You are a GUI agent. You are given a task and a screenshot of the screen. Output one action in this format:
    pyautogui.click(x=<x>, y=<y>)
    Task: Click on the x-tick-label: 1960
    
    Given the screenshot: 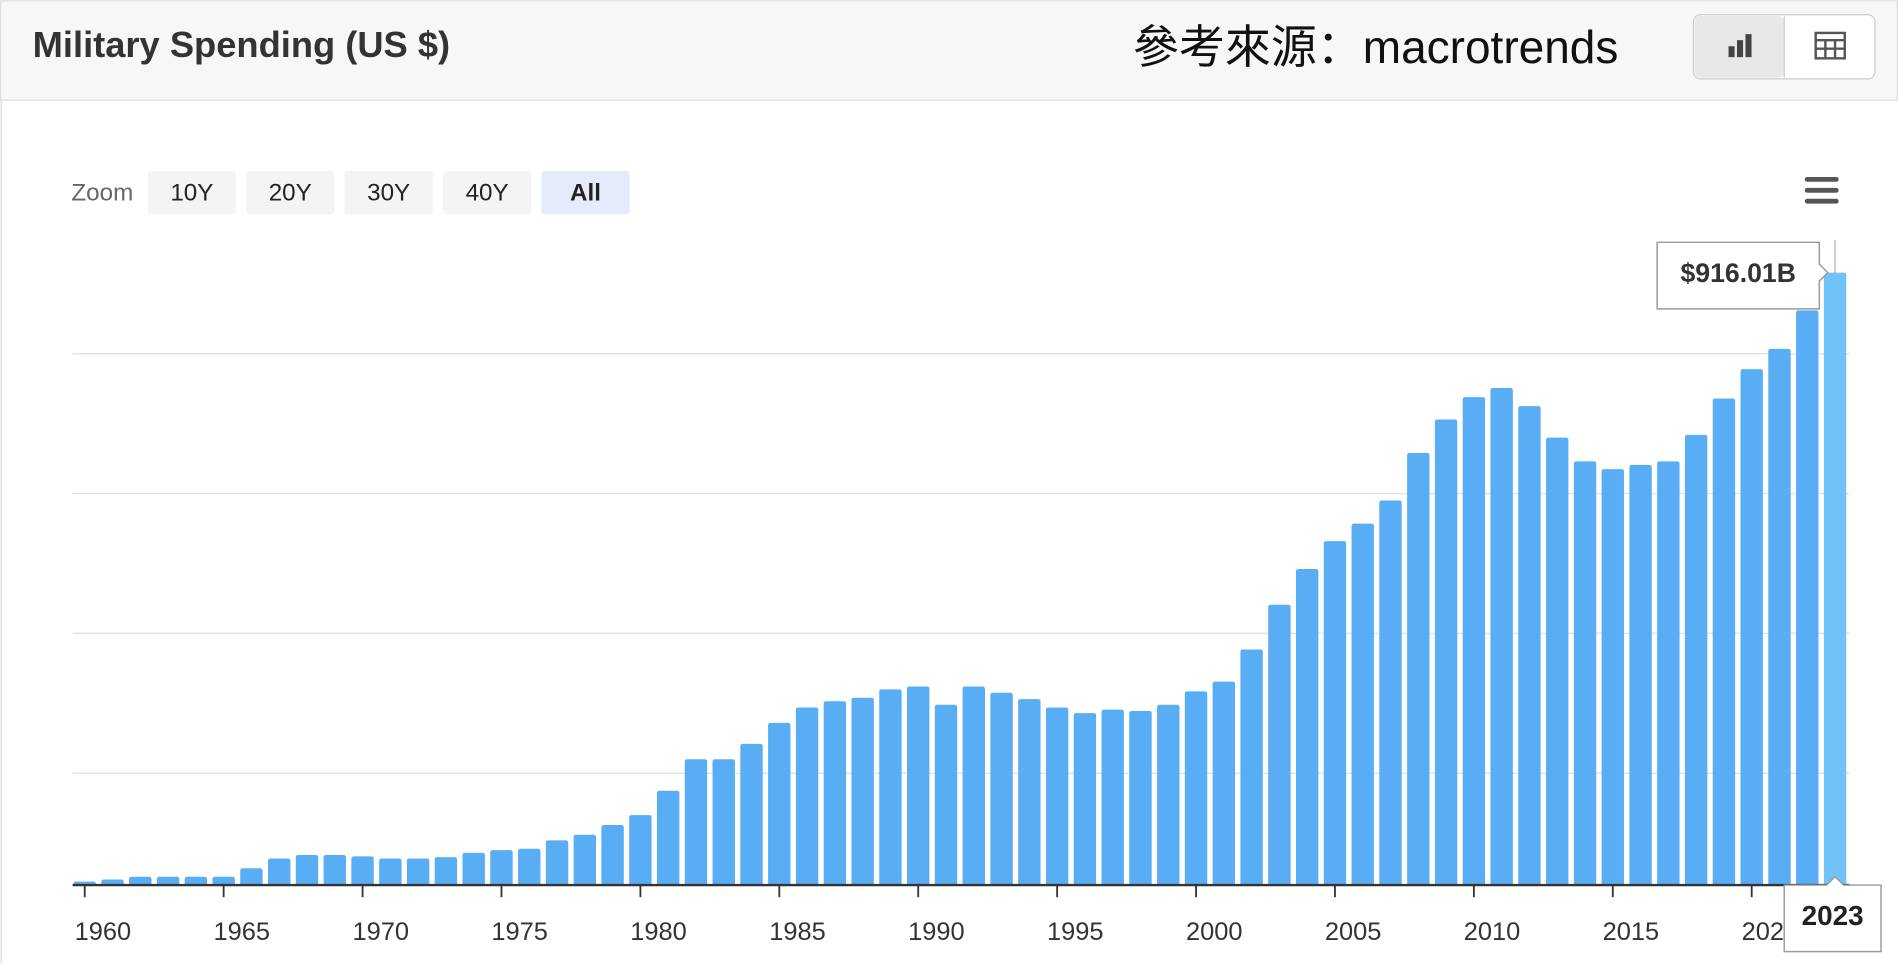 What is the action you would take?
    pyautogui.click(x=103, y=932)
    